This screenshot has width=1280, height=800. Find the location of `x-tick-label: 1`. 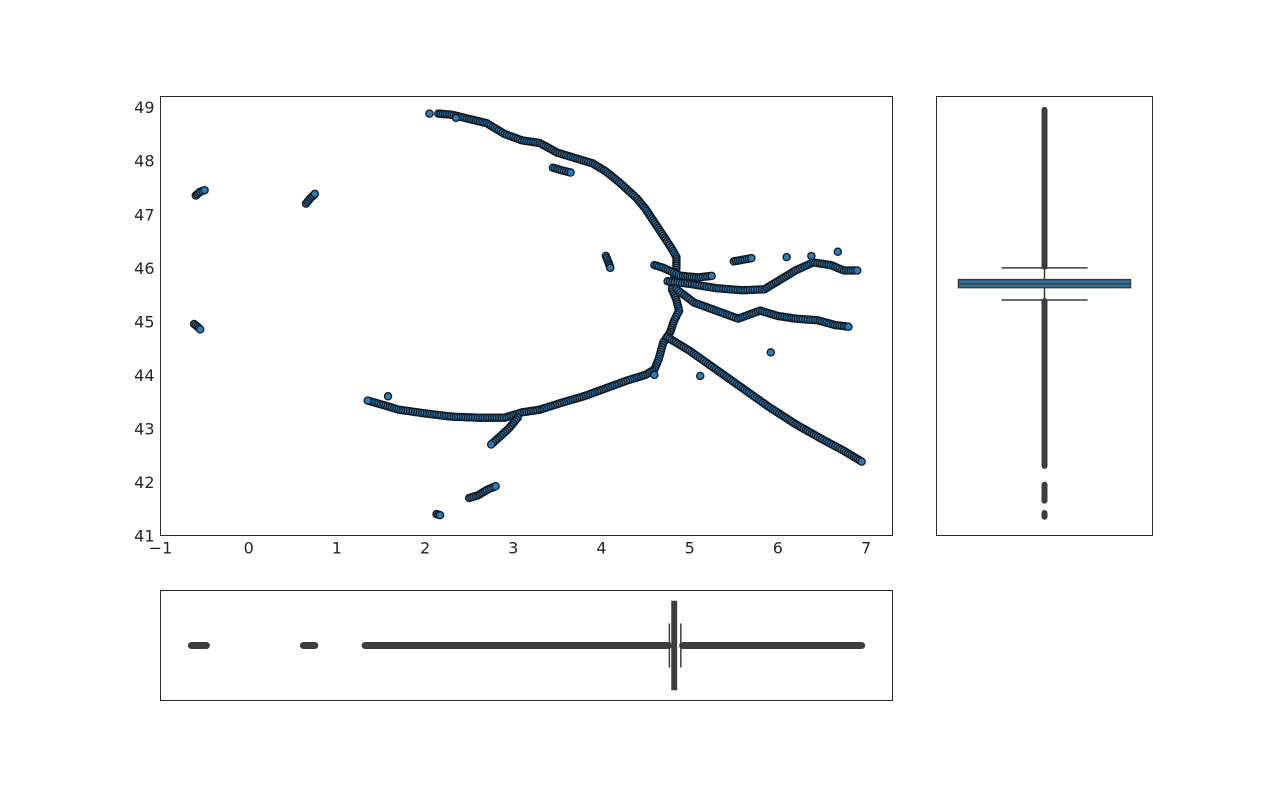

x-tick-label: 1 is located at coordinates (337, 548).